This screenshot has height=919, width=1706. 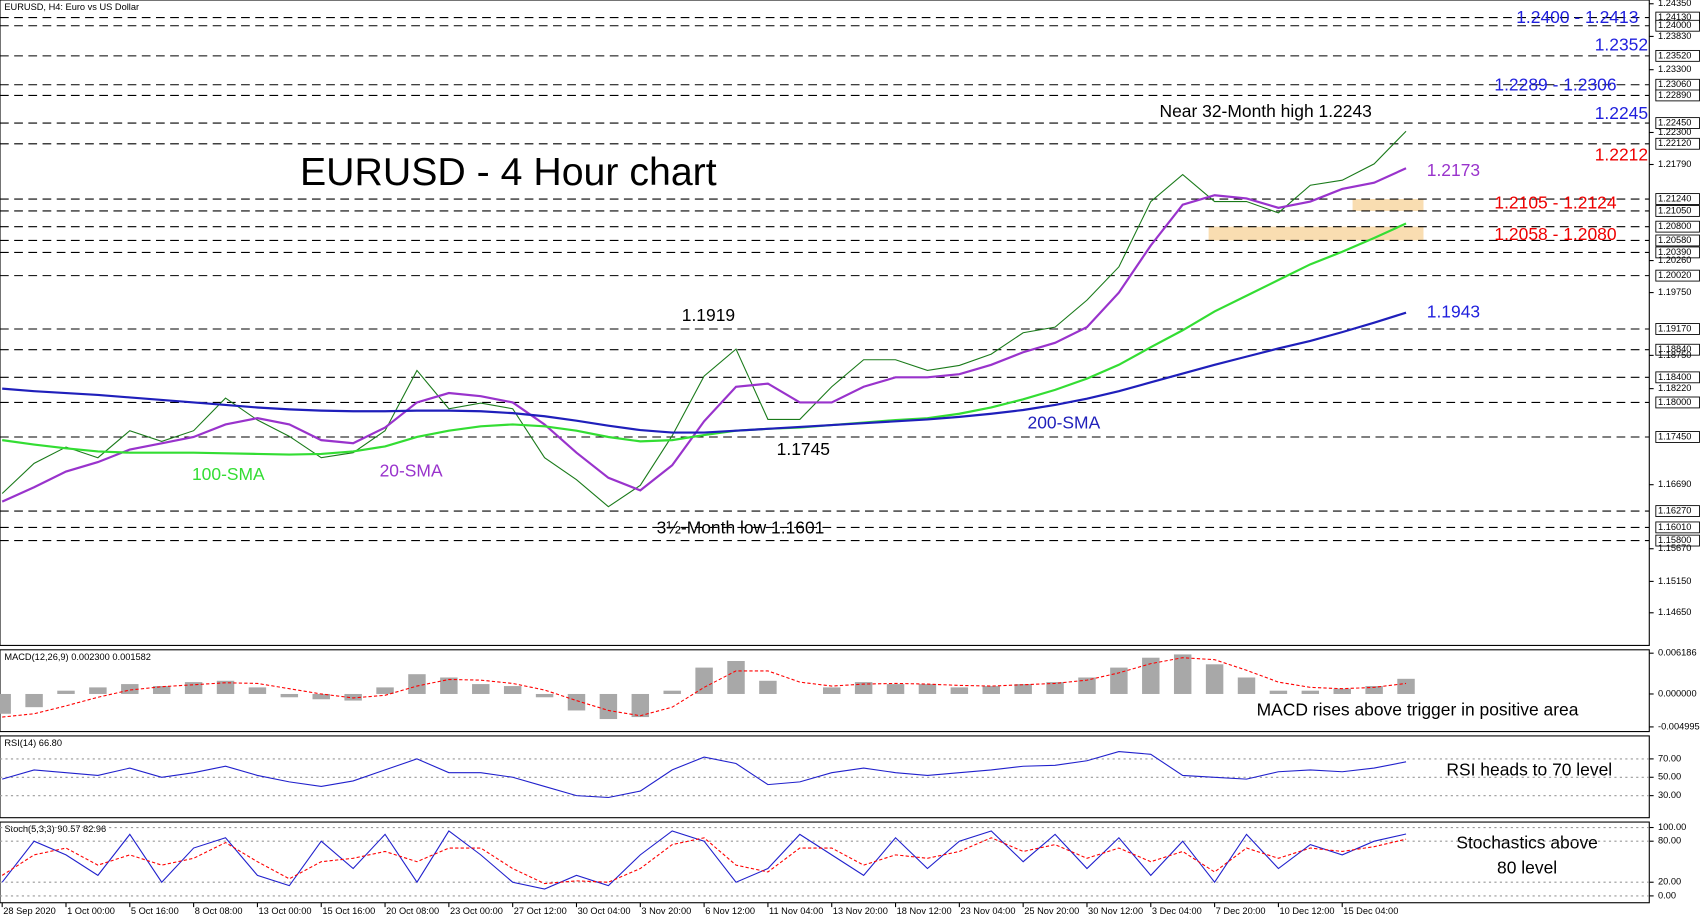 I want to click on level-label: 1.15800, so click(x=1674, y=540).